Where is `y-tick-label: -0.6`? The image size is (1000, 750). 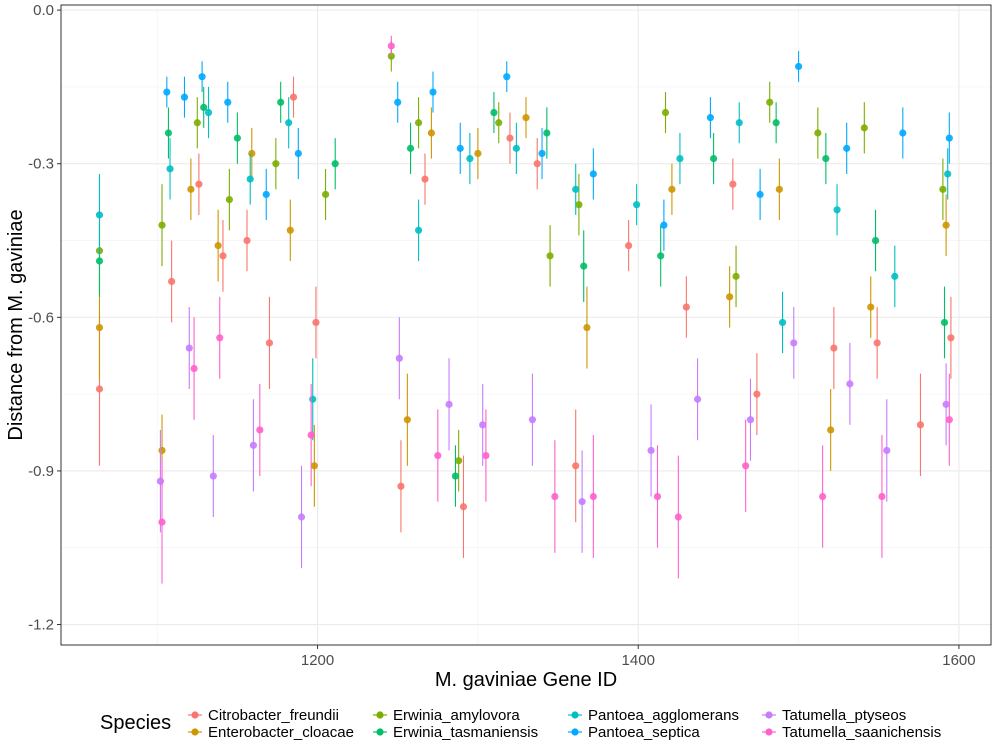 y-tick-label: -0.6 is located at coordinates (41, 317).